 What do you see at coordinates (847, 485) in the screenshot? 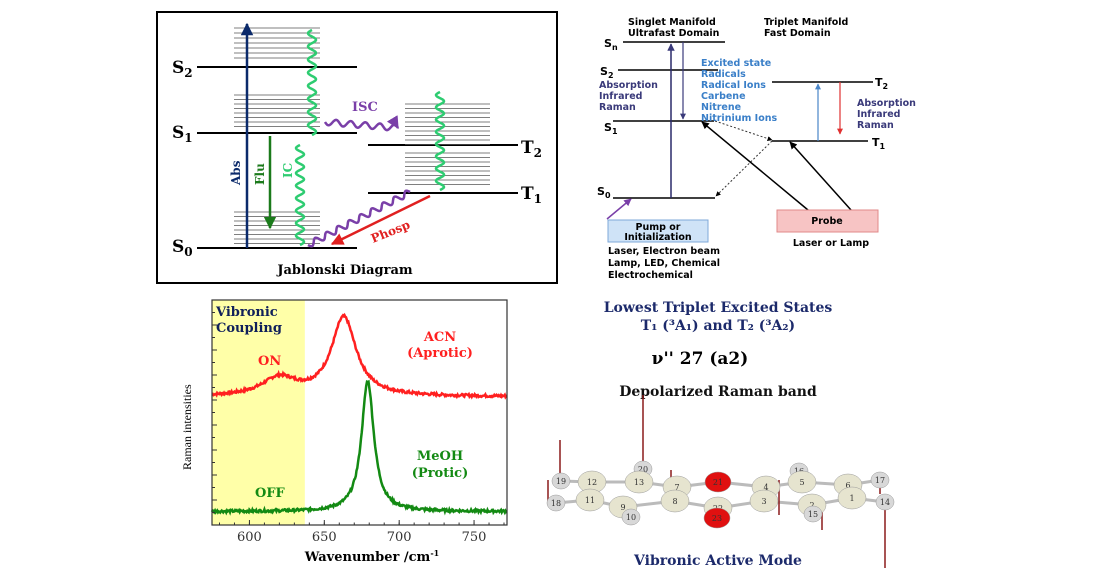
I see `atom-label: 6` at bounding box center [847, 485].